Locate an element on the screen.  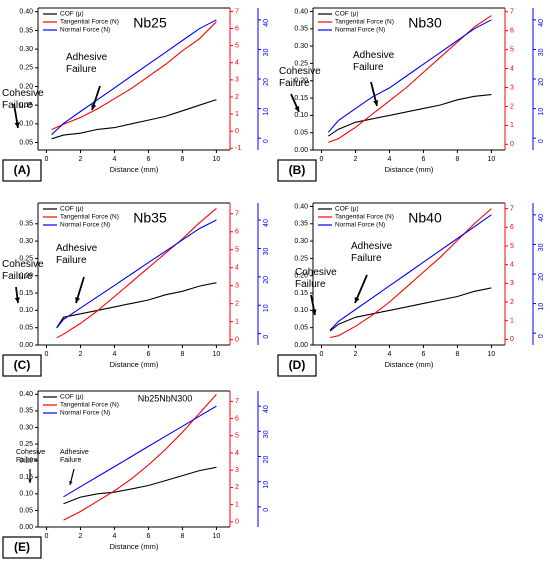
y3-tick-label: 0 is located at coordinates (266, 141).